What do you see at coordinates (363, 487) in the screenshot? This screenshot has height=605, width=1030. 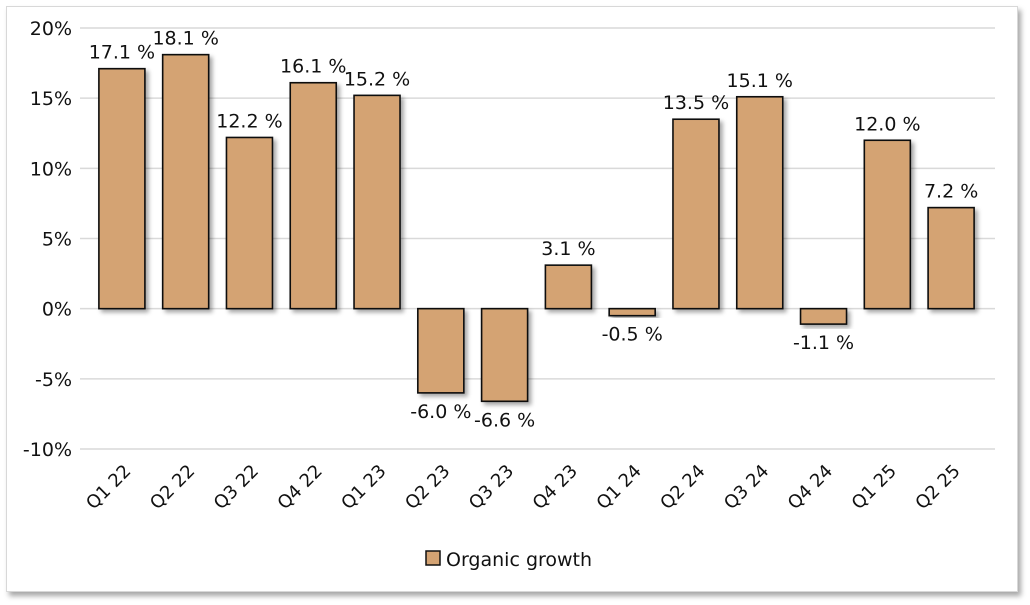 I see `x-tick-label: Q1 23` at bounding box center [363, 487].